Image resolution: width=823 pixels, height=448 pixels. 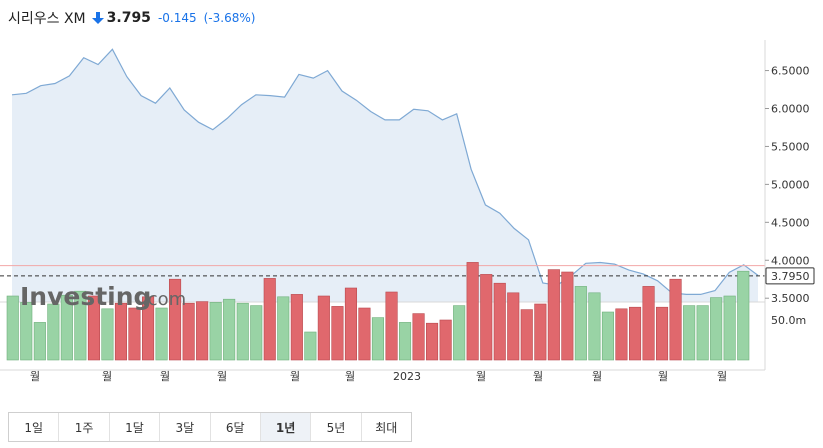 What do you see at coordinates (47, 19) in the screenshot?
I see `instrument-name: 시리우스 XM` at bounding box center [47, 19].